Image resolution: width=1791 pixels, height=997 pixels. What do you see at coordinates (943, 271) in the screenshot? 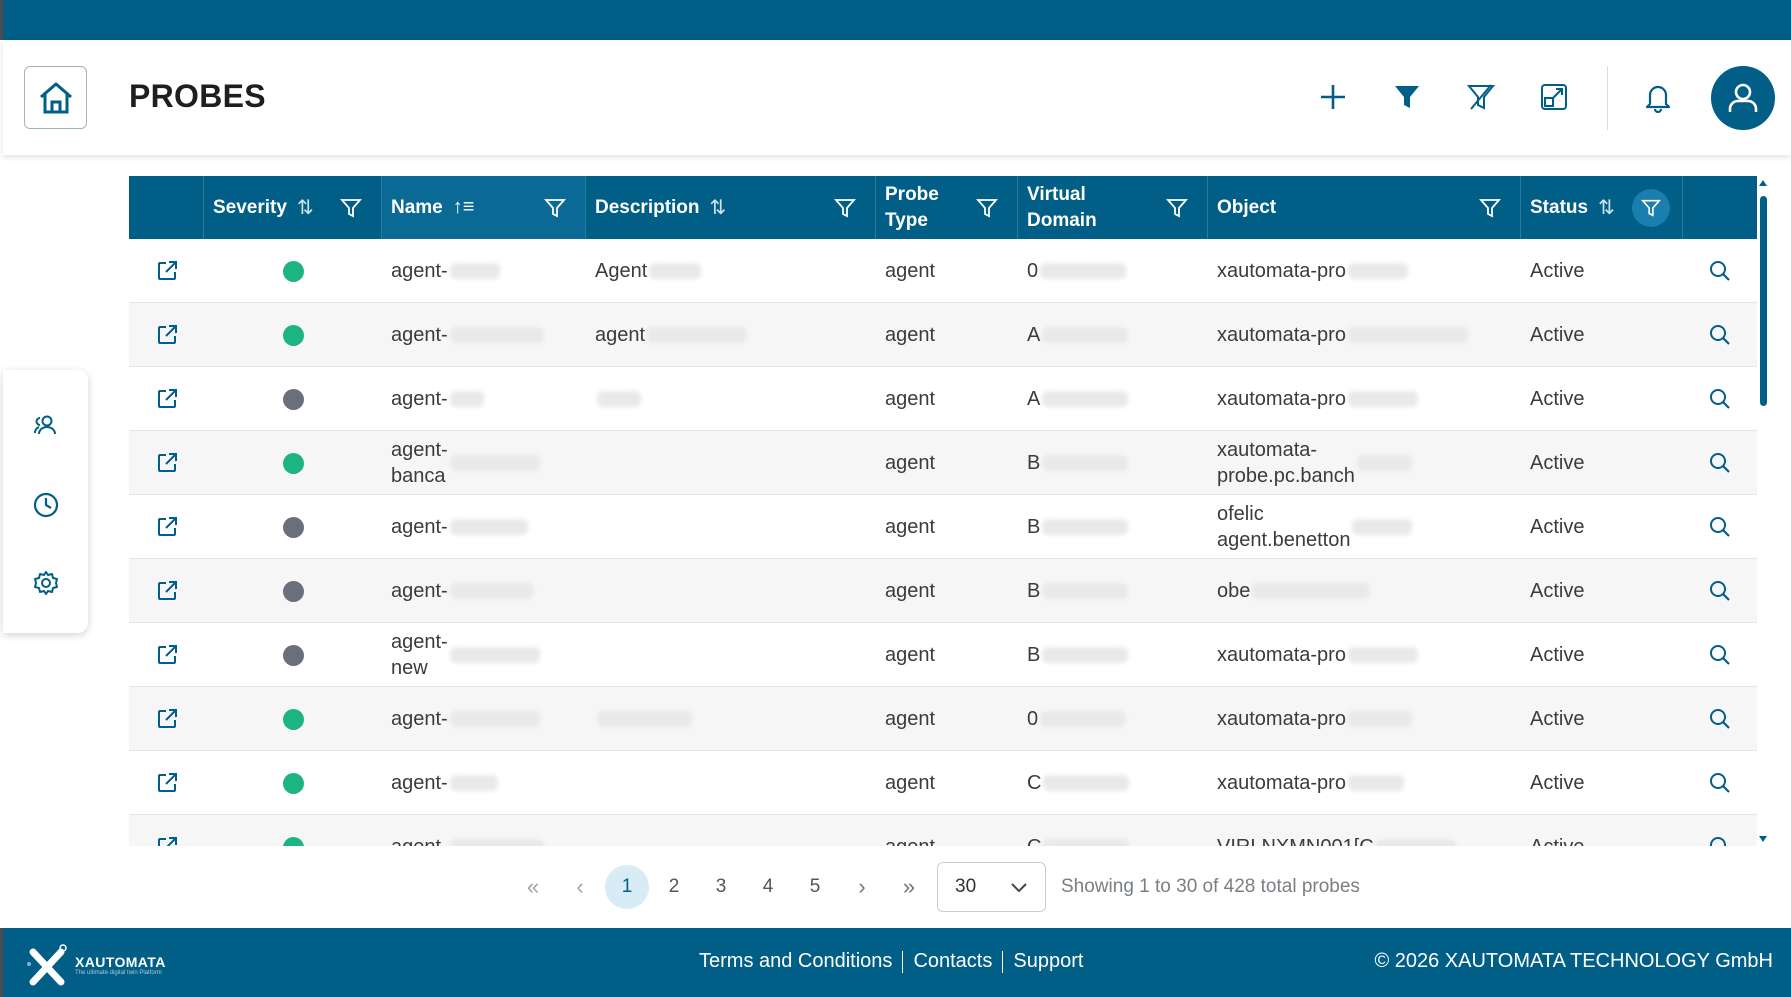
I see `table-row: agent- Agent agent 0 xautomata-pro Active` at bounding box center [943, 271].